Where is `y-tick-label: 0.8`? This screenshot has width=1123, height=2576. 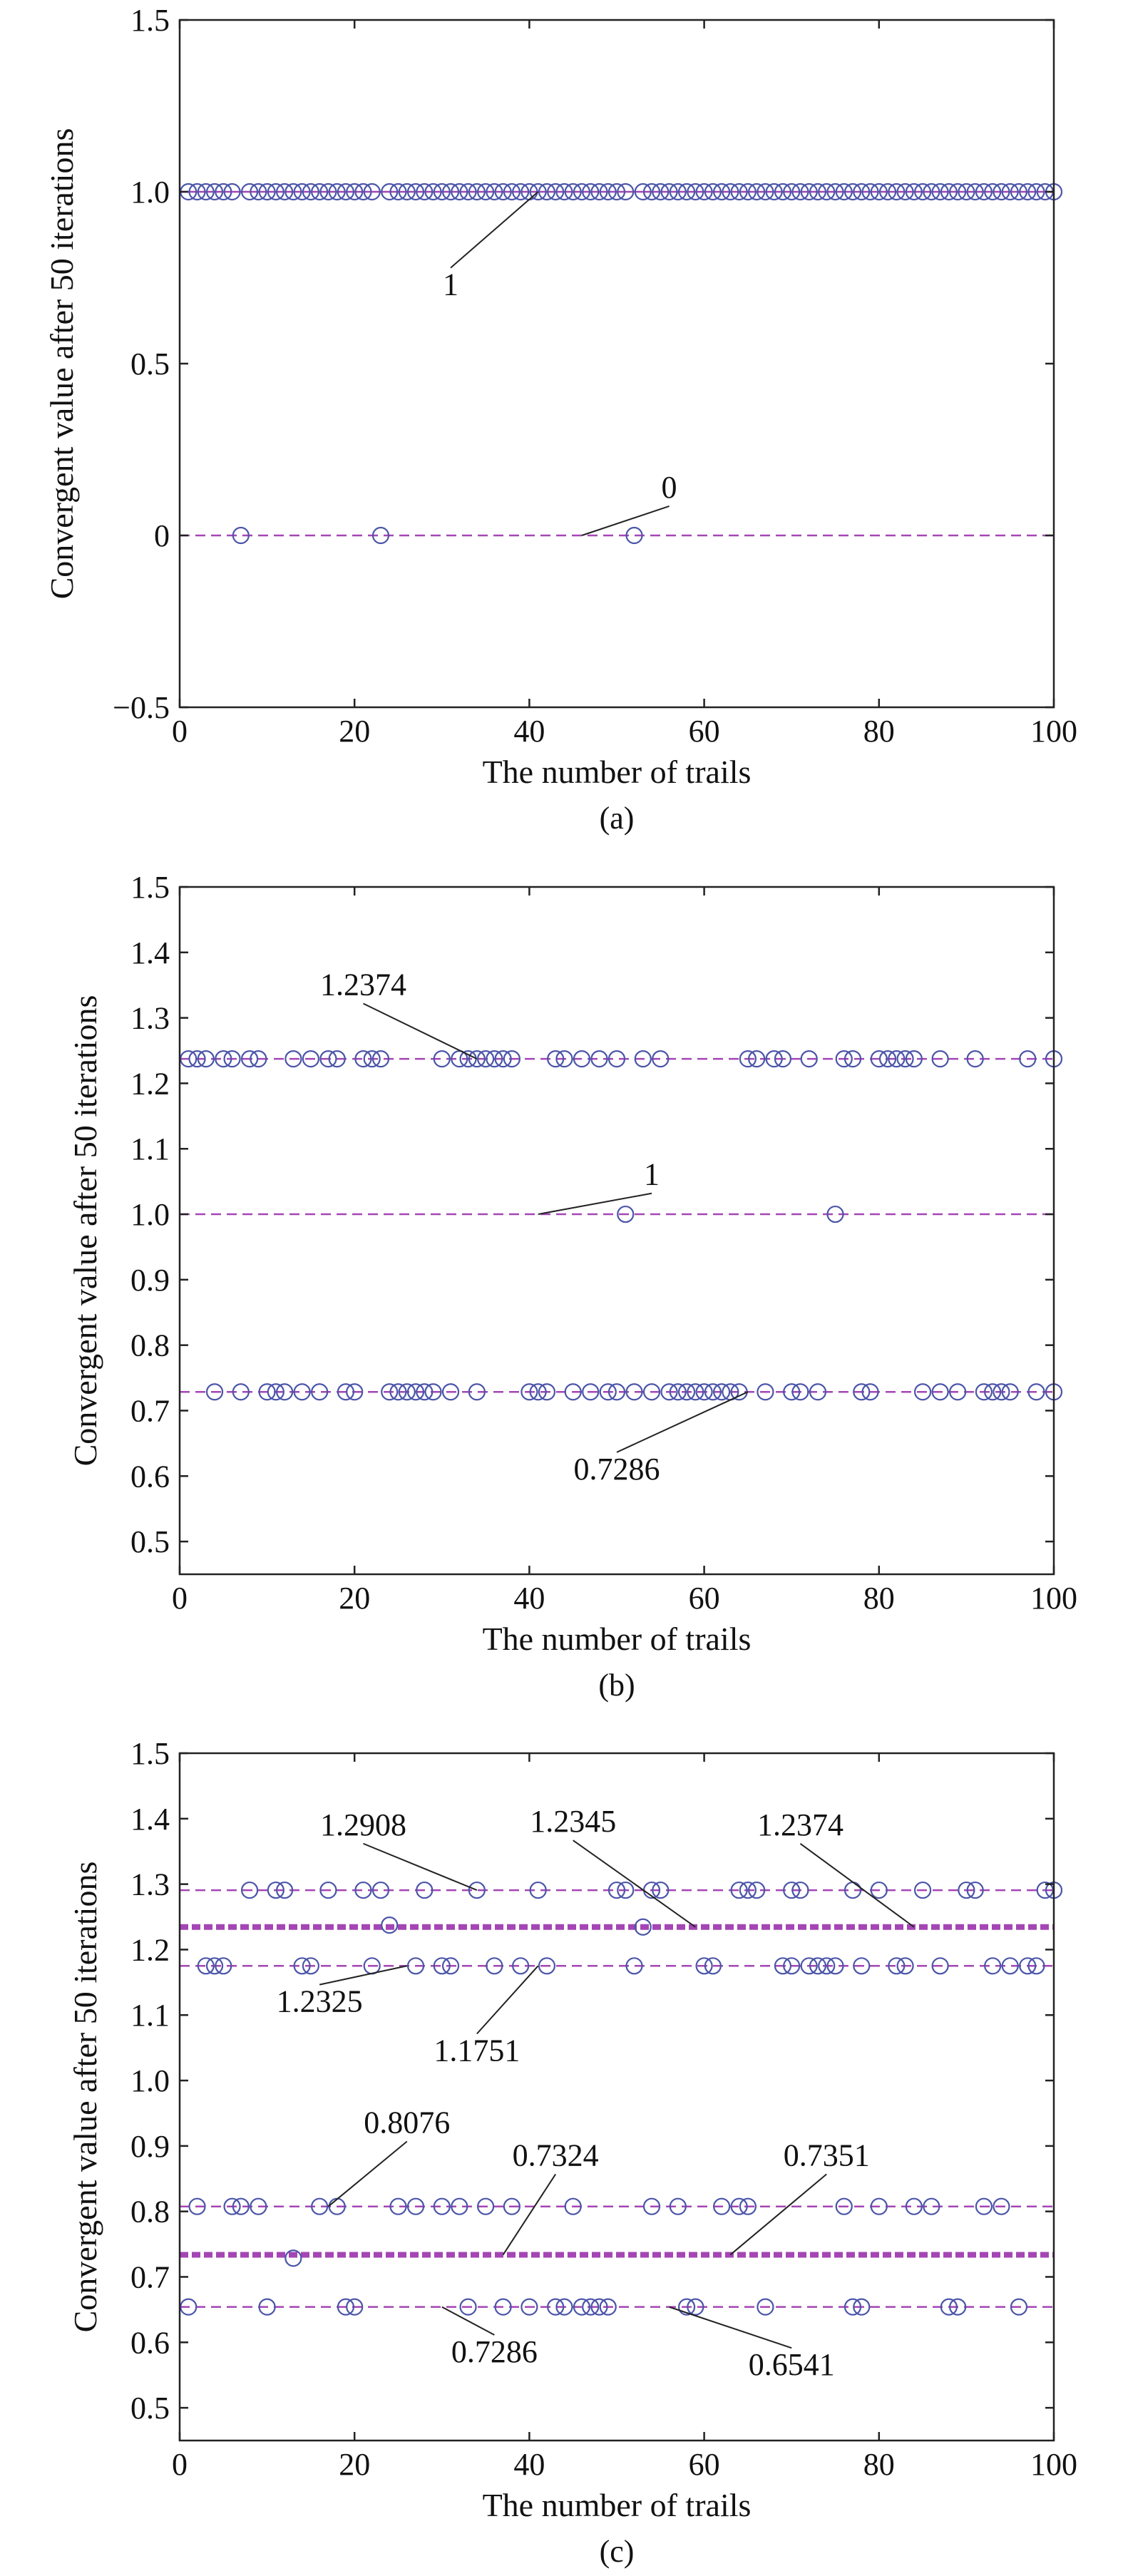
y-tick-label: 0.8 is located at coordinates (150, 1345).